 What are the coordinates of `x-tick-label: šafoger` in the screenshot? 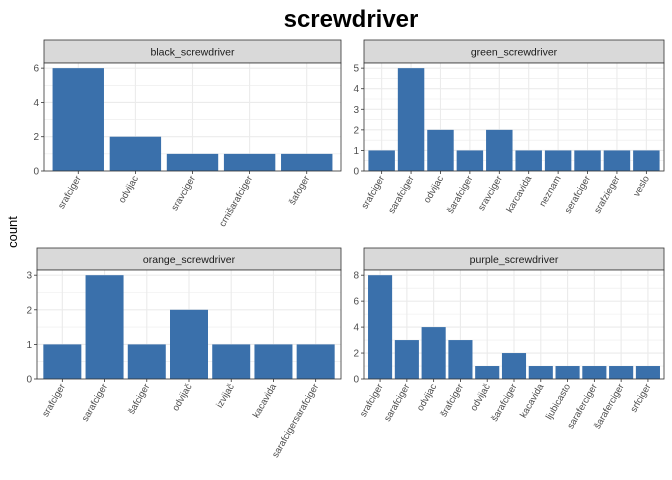 It's located at (299, 190).